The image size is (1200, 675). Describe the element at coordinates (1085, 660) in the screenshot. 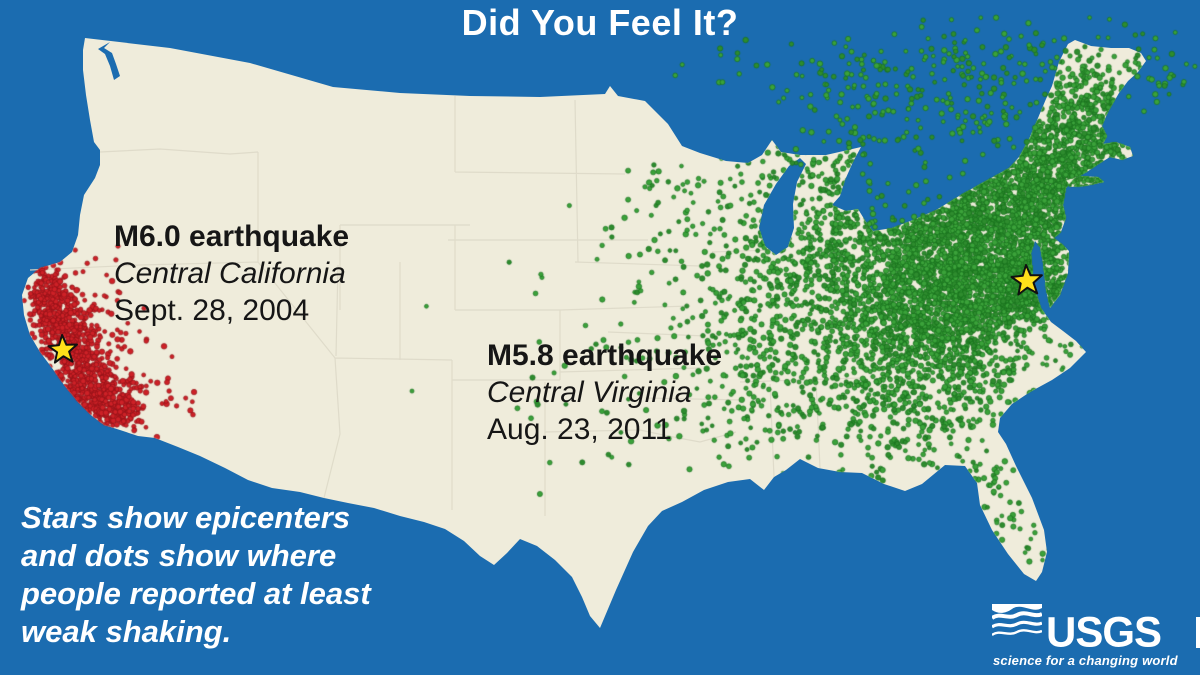

I see `usgs-tagline: science for a changing world` at that location.